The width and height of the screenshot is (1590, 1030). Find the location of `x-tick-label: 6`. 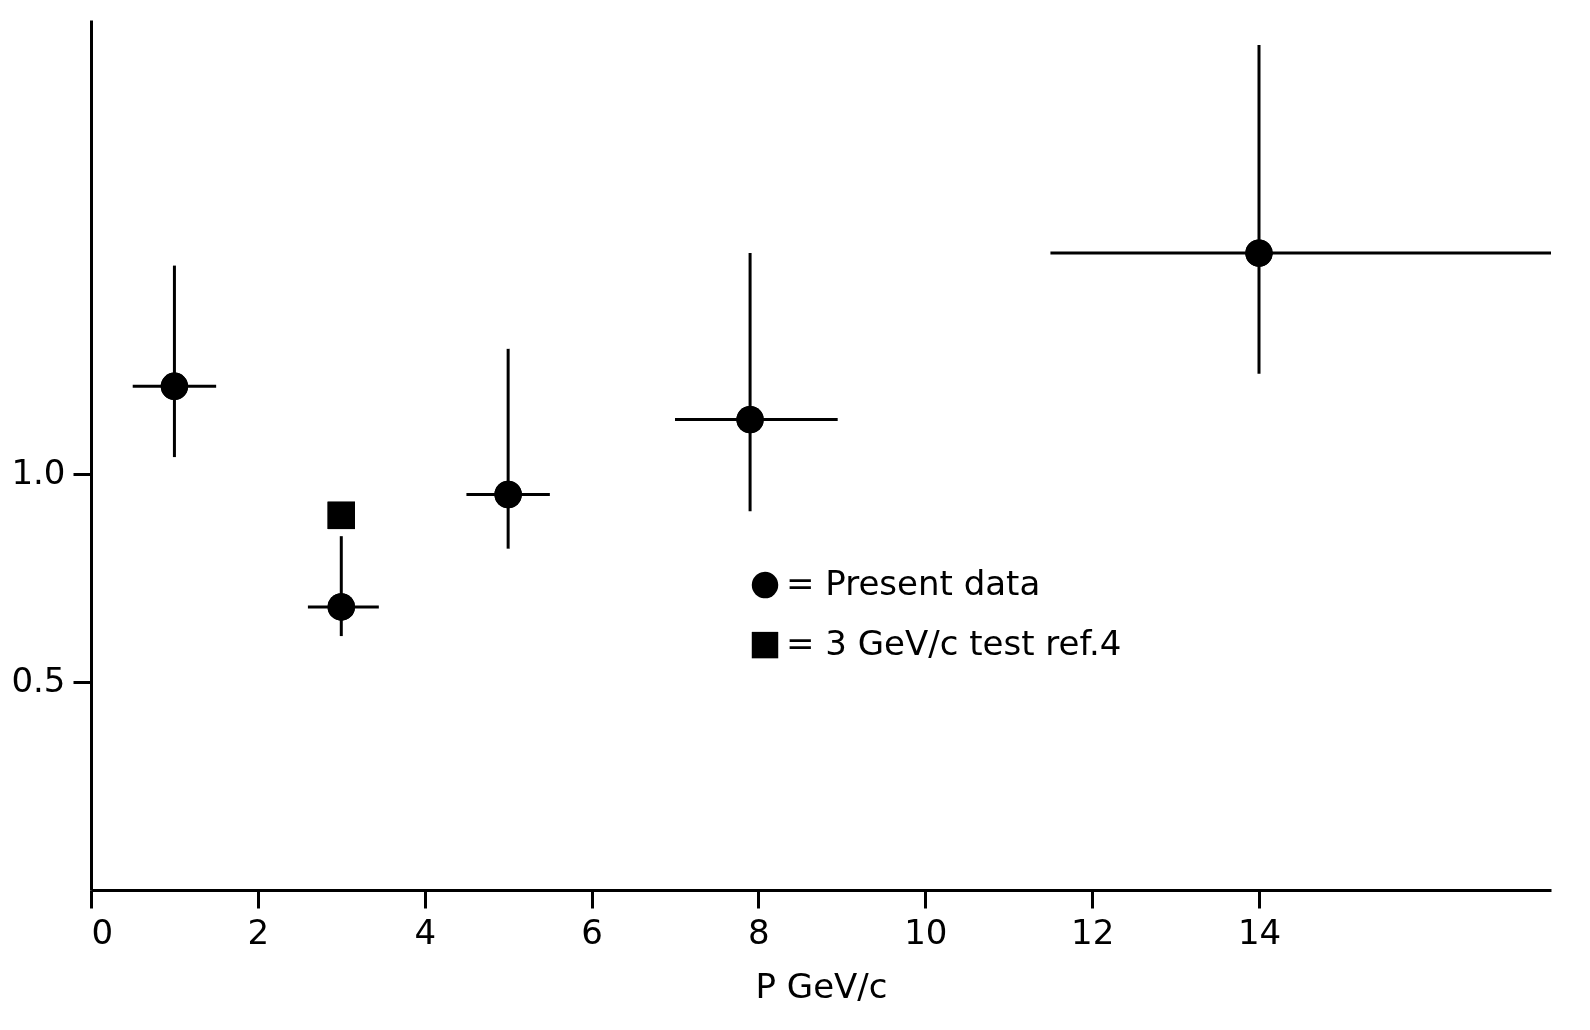

x-tick-label: 6 is located at coordinates (592, 931).